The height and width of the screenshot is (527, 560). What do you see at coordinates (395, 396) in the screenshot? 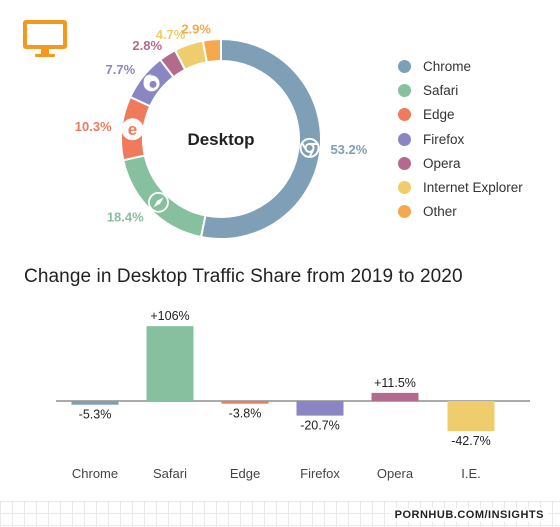
I see `bar-opera` at bounding box center [395, 396].